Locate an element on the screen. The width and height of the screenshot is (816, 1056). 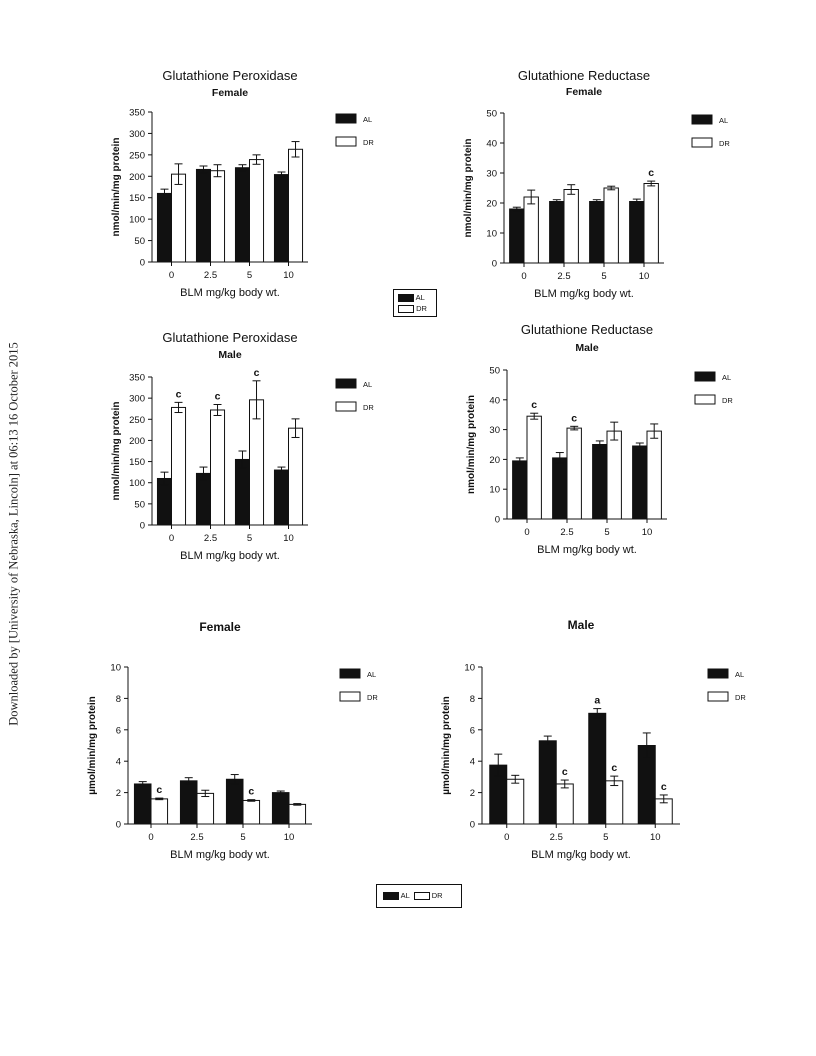
shared-legend-bottom-row: AL DR is located at coordinates (413, 896).